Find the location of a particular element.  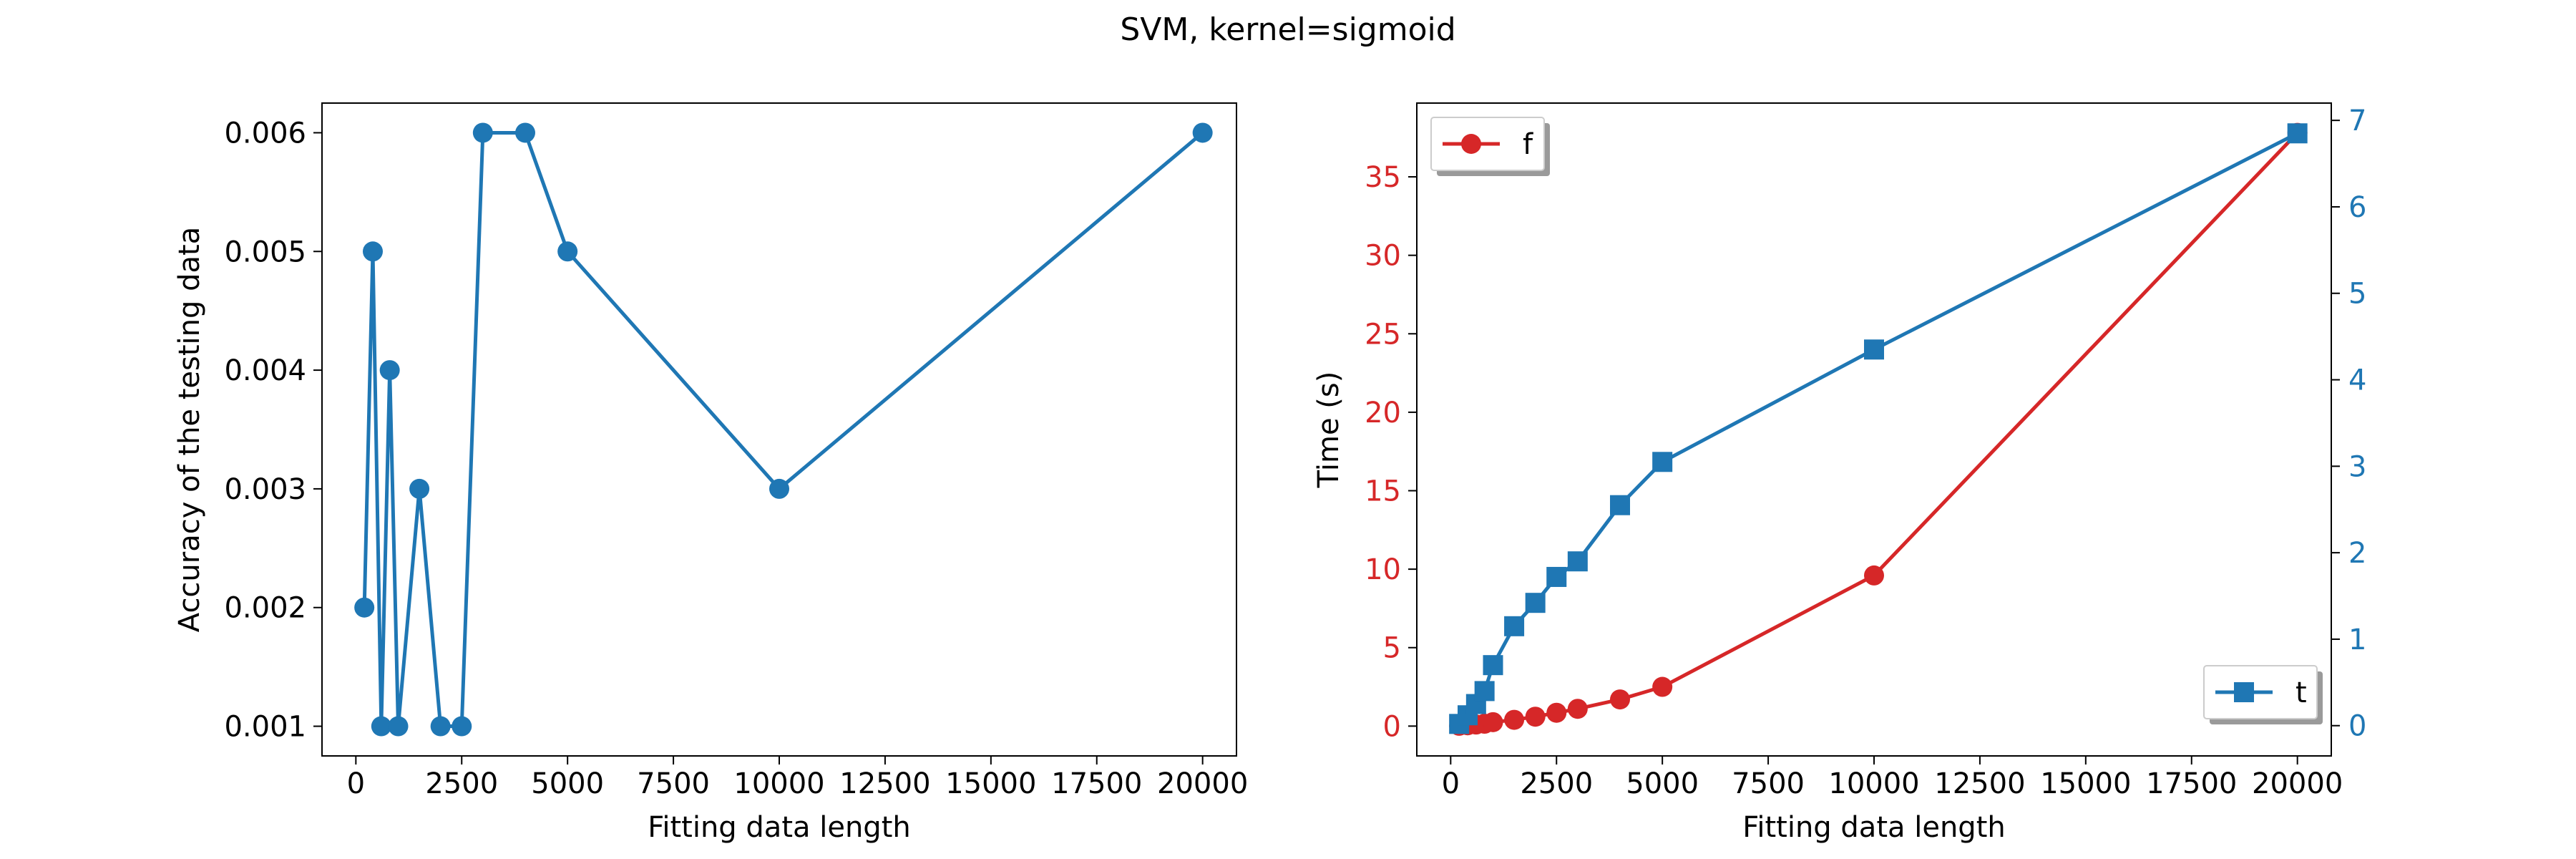

y-left-tick-label: 15 is located at coordinates (1383, 491).